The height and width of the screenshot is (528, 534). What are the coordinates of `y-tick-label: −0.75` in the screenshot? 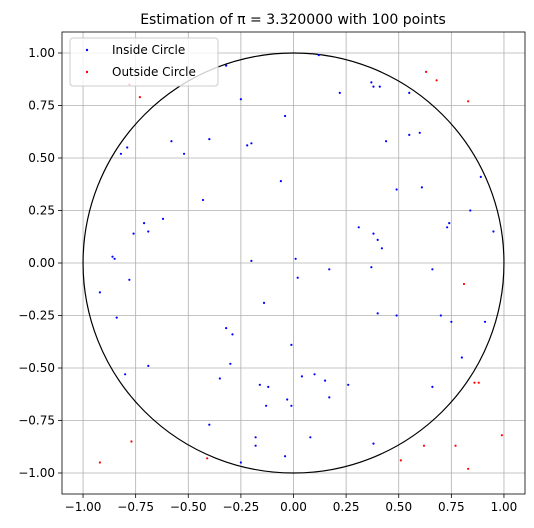 It's located at (36, 421).